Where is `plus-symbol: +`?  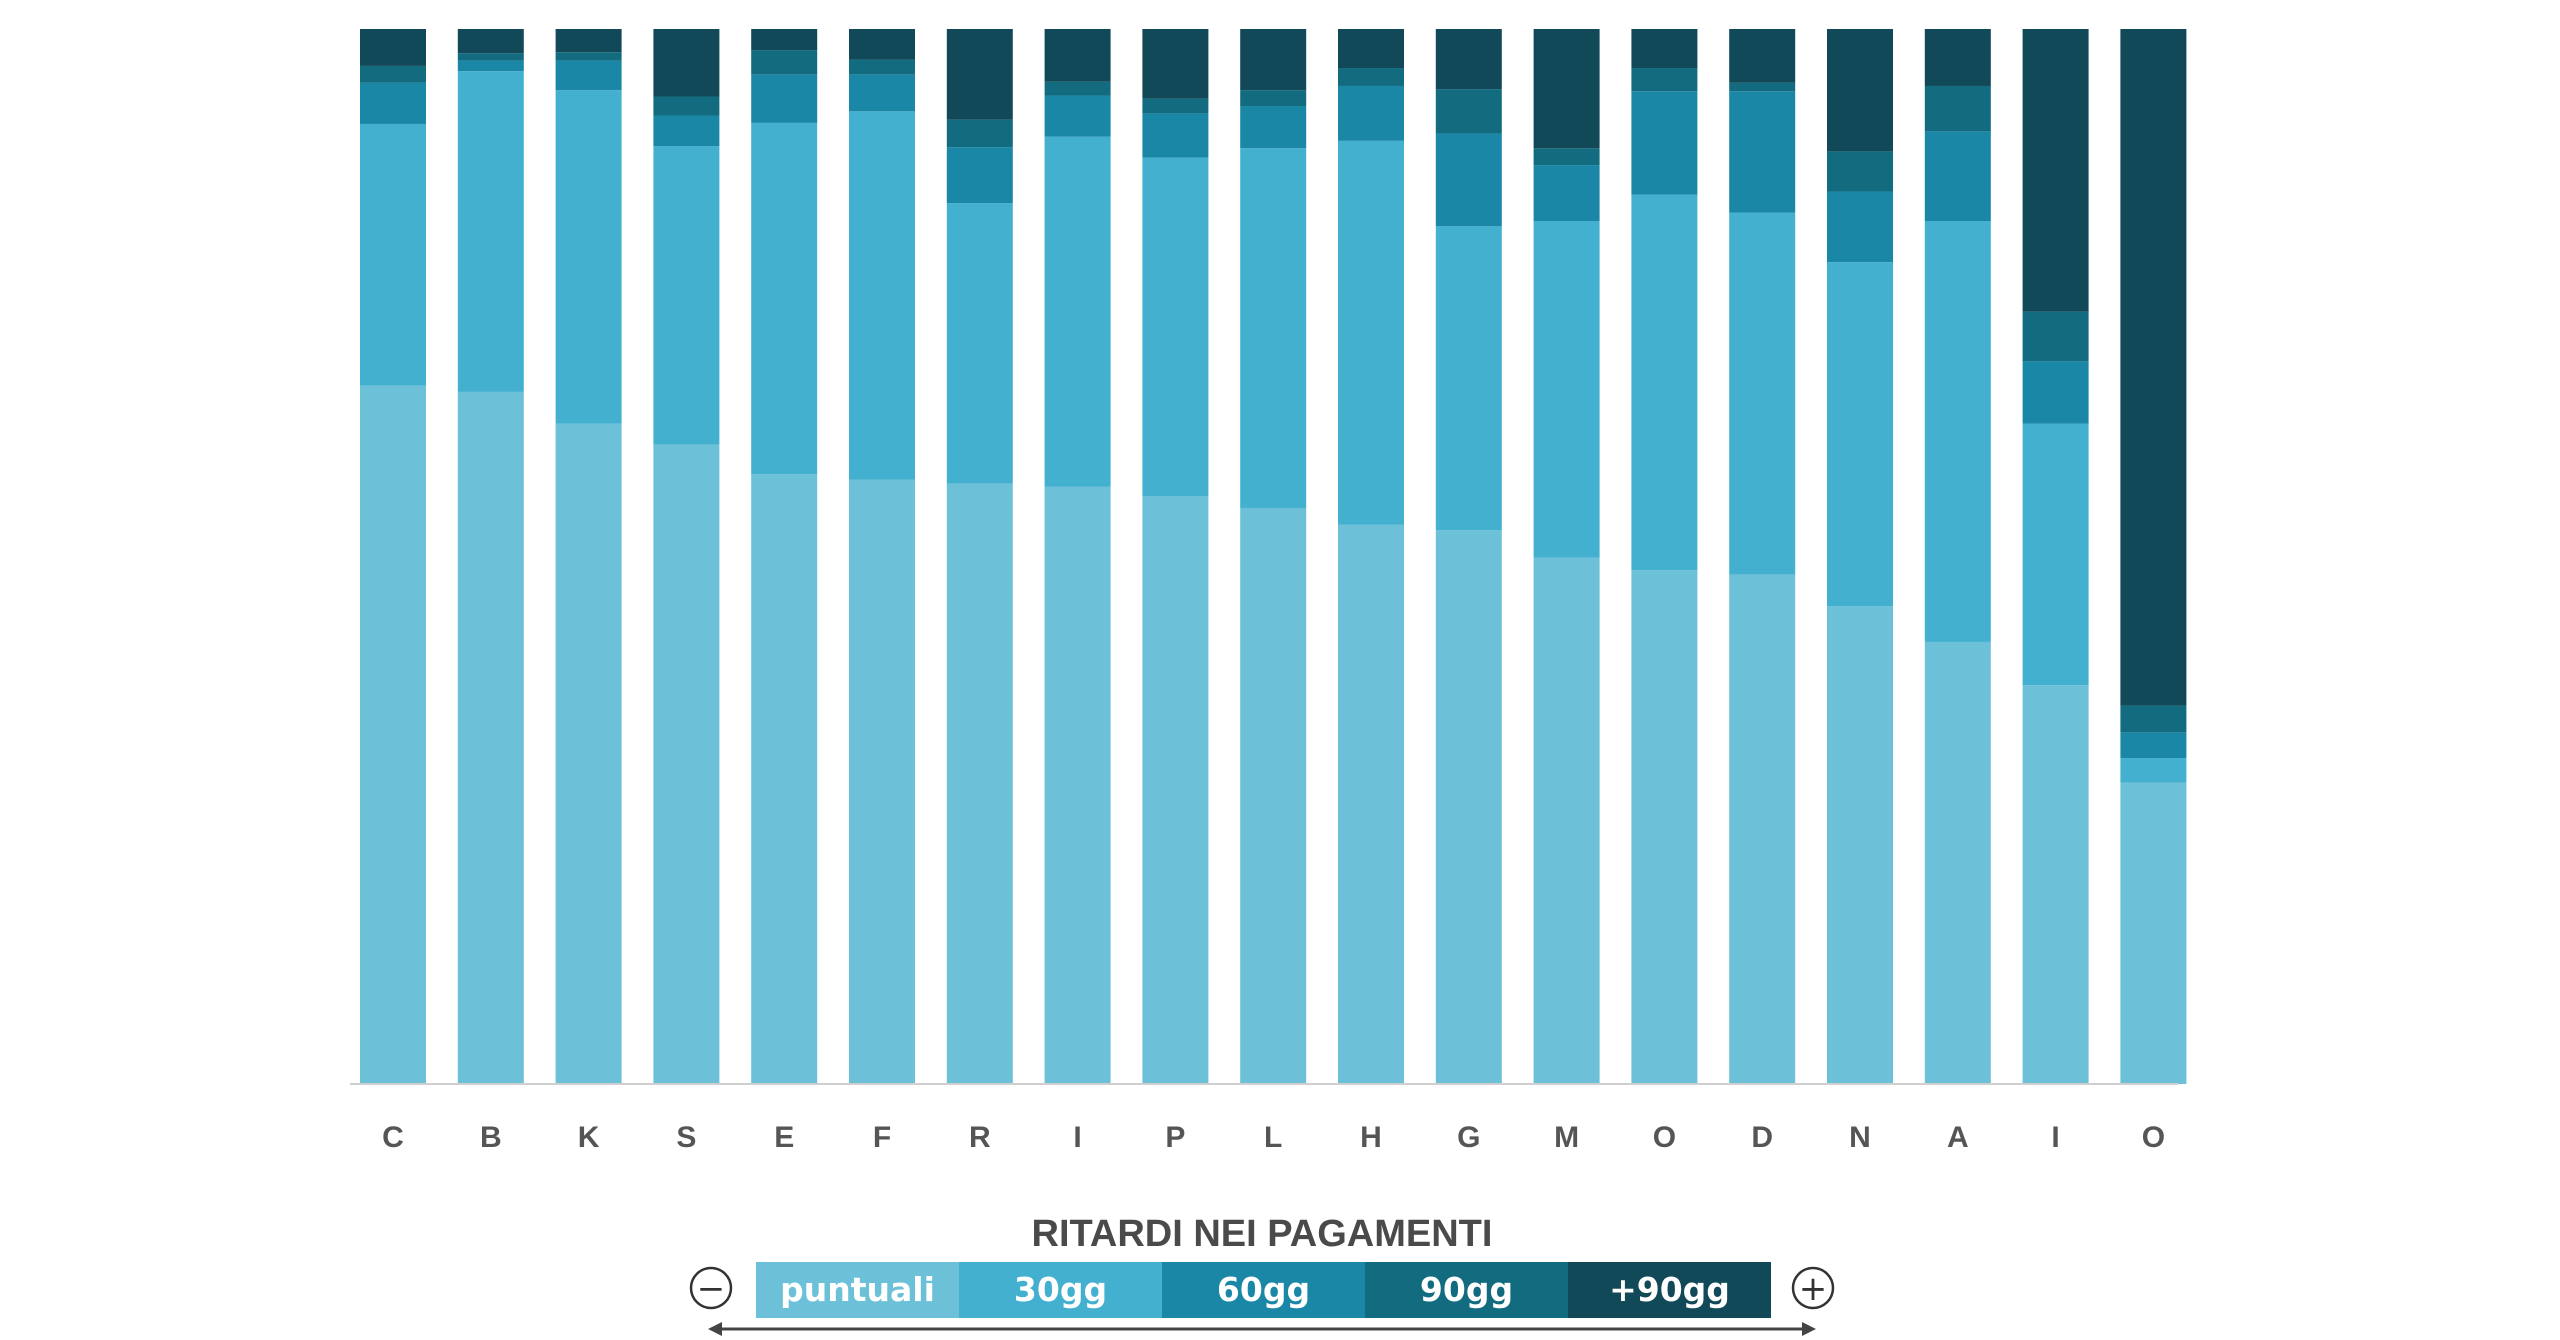
plus-symbol: + is located at coordinates (1813, 1289).